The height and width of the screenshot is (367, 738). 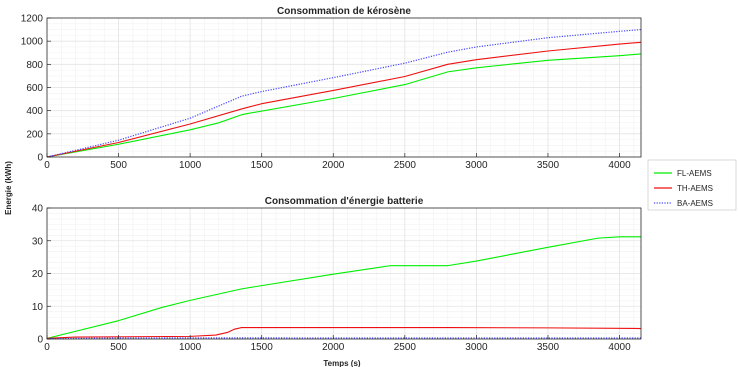 I want to click on legend: FL-AEMS TH-AEMS BA-AEMS, so click(x=692, y=185).